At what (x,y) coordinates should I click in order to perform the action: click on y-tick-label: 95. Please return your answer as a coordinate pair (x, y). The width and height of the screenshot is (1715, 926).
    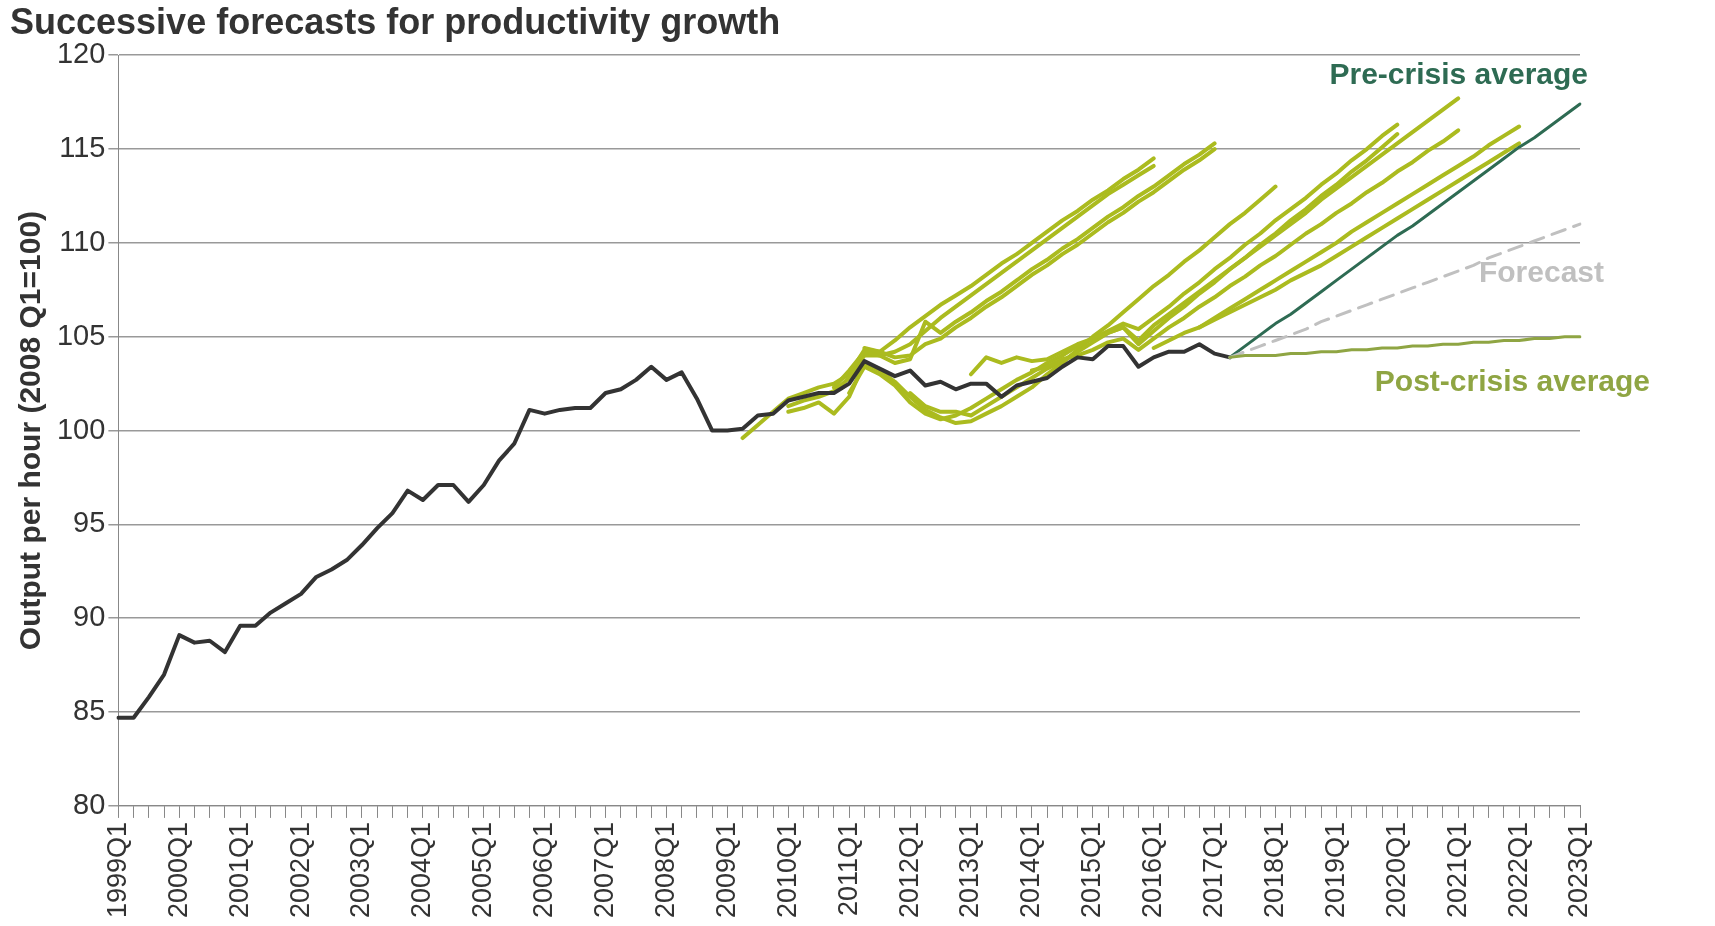
    Looking at the image, I should click on (89, 522).